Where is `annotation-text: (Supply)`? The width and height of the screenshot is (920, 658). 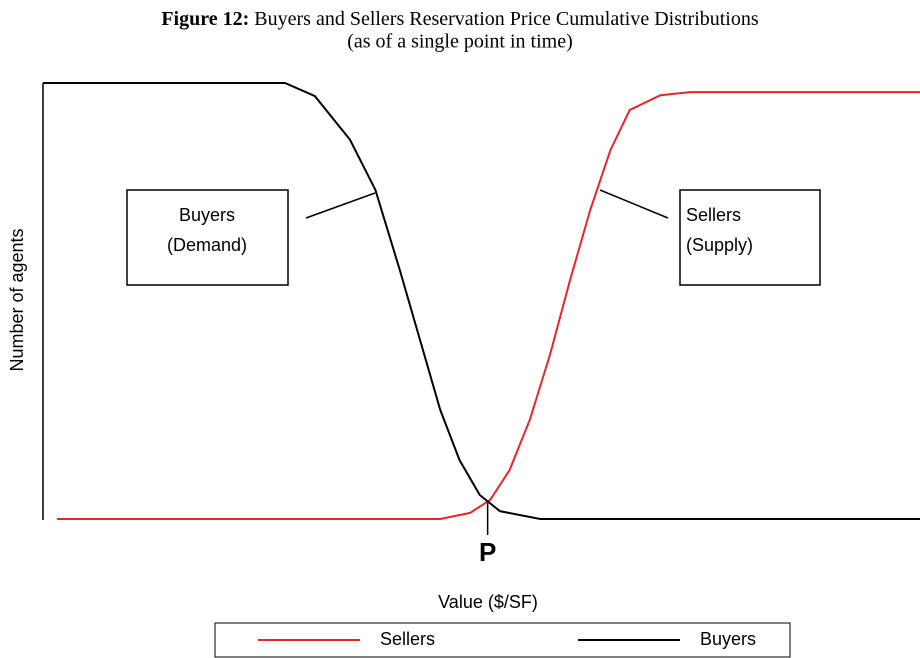
annotation-text: (Supply) is located at coordinates (719, 245).